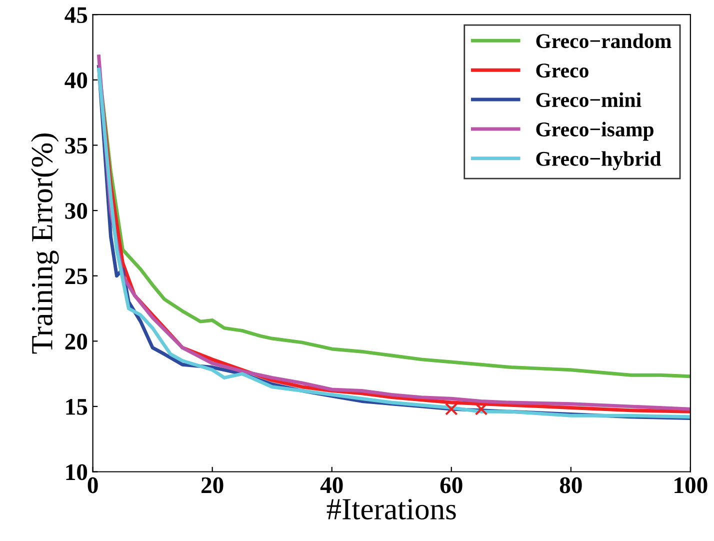  What do you see at coordinates (76, 342) in the screenshot?
I see `y-tick-label: 20` at bounding box center [76, 342].